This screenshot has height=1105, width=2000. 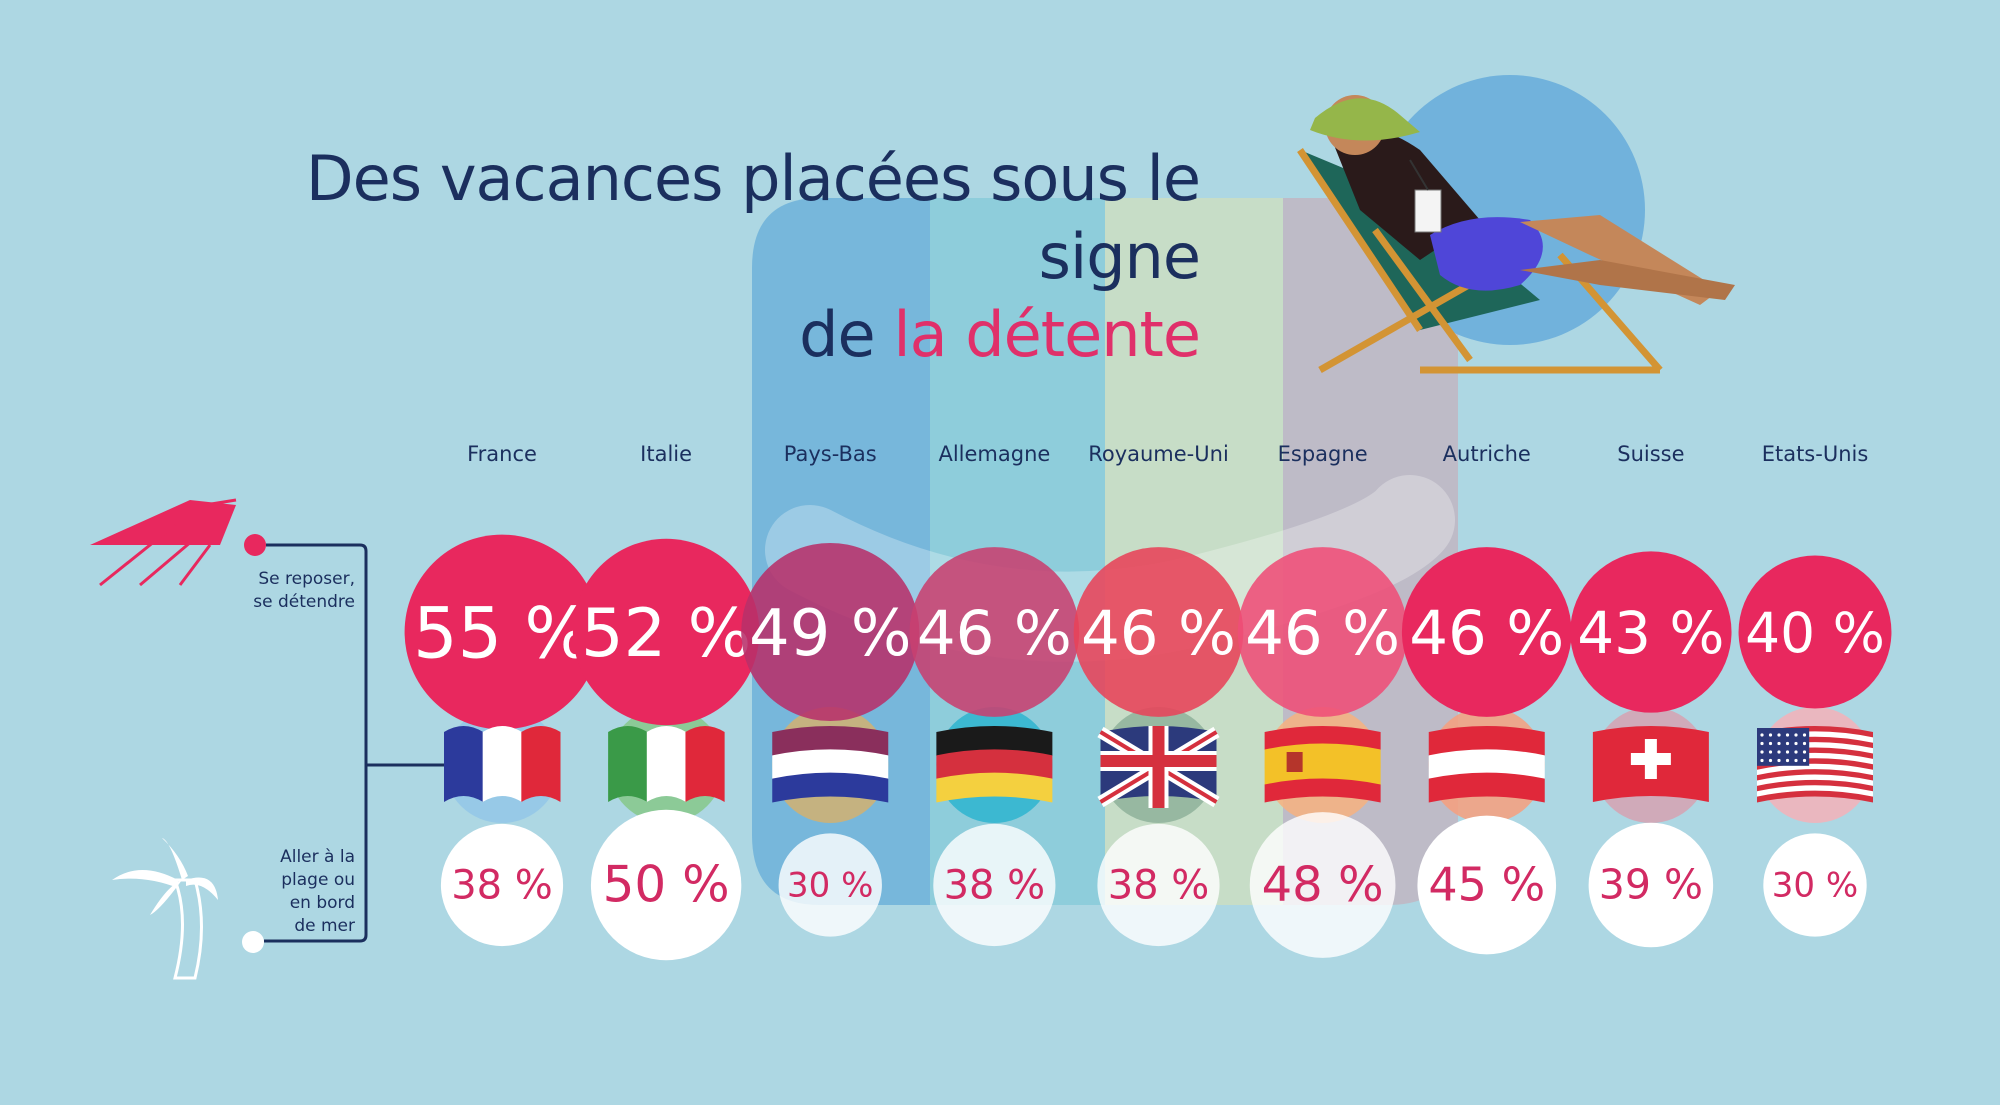 What do you see at coordinates (1158, 761) in the screenshot?
I see `uk-cross-red-h` at bounding box center [1158, 761].